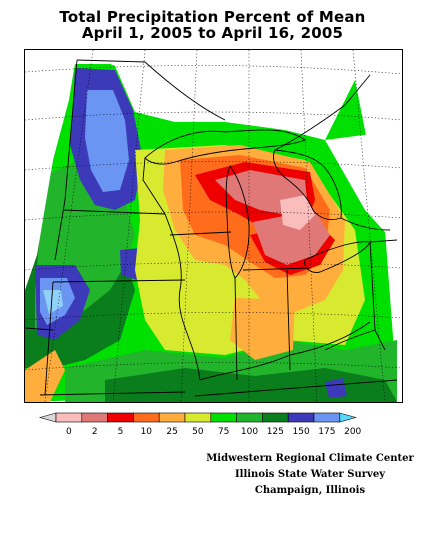 The height and width of the screenshot is (550, 425). Describe the element at coordinates (211, 425) in the screenshot. I see `color-scale-legend: 0 2 5 10 25 50 75 100 125 150 175 200` at that location.